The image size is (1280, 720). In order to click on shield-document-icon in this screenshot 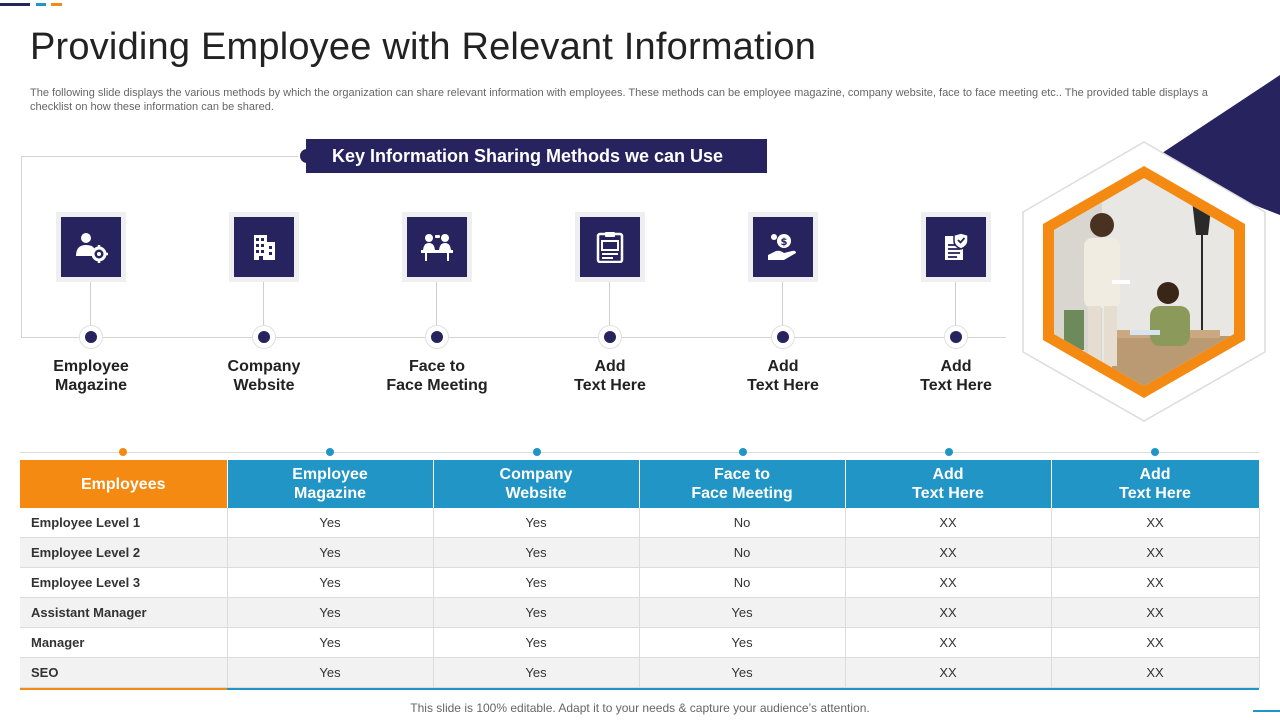, I will do `click(957, 246)`.